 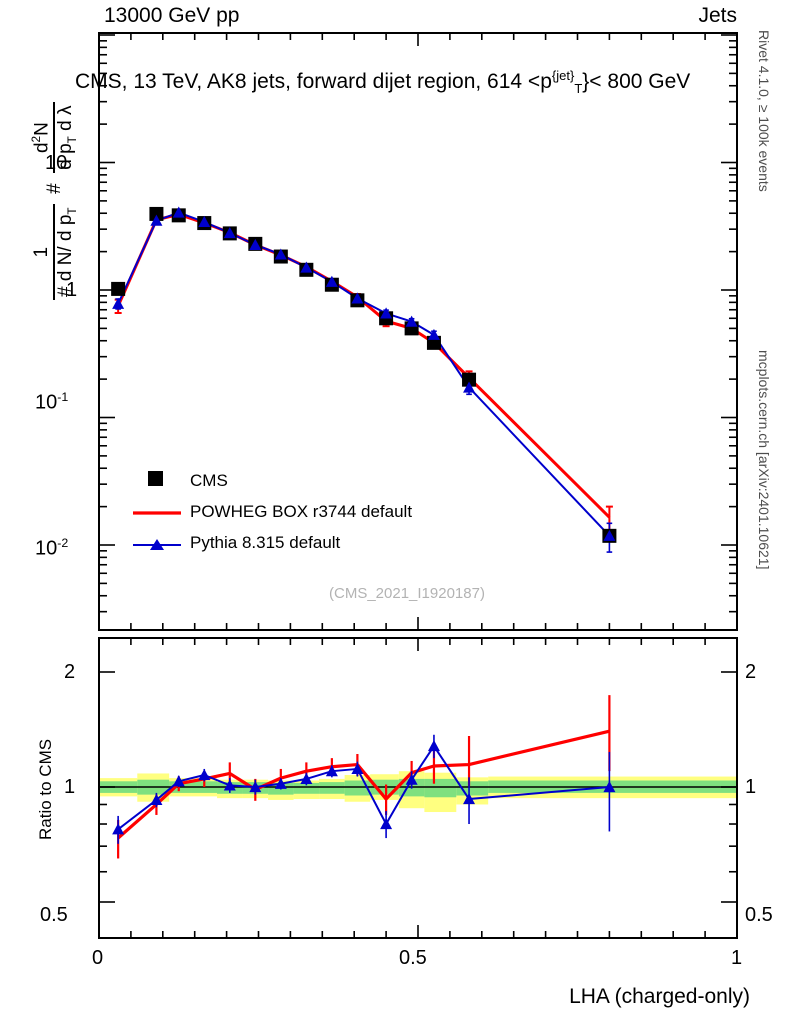 I want to click on legend-label-powheg: POWHEG BOX r3744 default, so click(x=301, y=511).